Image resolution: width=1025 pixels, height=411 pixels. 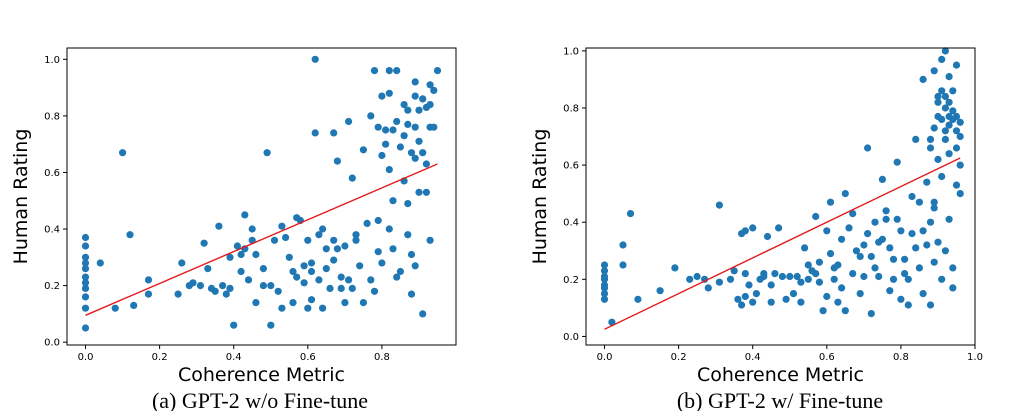 What do you see at coordinates (571, 51) in the screenshot?
I see `y-tick-label: 1.0` at bounding box center [571, 51].